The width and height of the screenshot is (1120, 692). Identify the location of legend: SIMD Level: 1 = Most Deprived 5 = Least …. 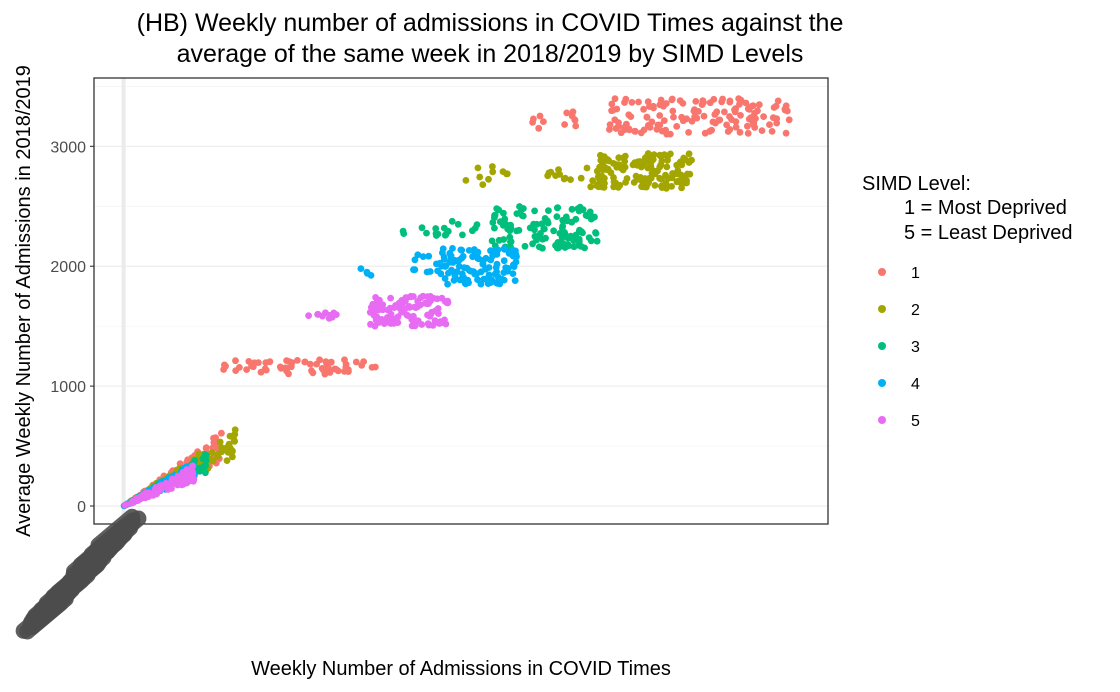
(967, 301).